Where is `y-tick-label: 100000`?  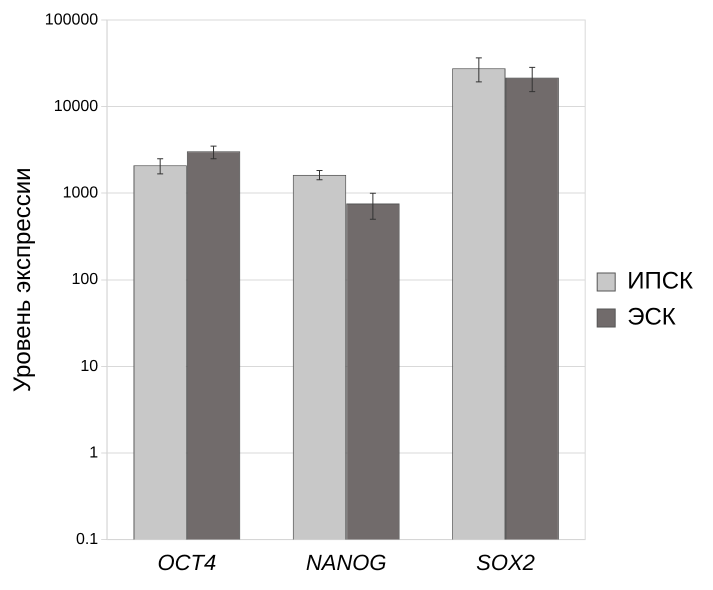
y-tick-label: 100000 is located at coordinates (71, 19).